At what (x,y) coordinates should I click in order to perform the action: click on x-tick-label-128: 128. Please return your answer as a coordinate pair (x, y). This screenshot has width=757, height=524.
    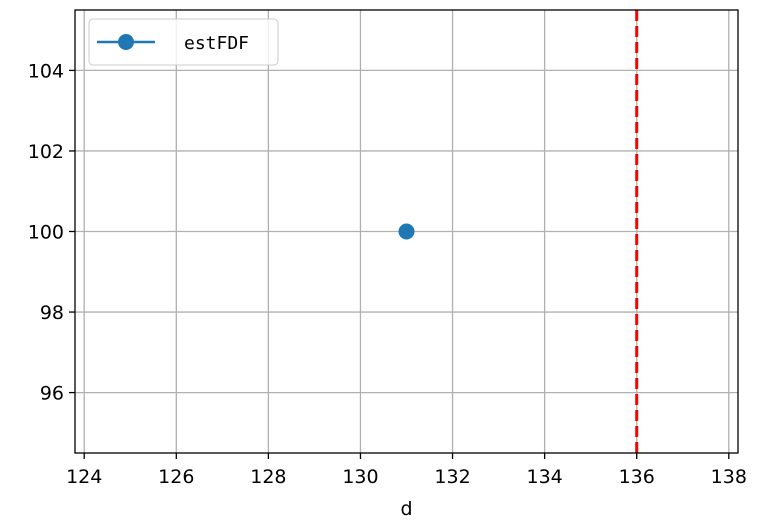
    Looking at the image, I should click on (268, 477).